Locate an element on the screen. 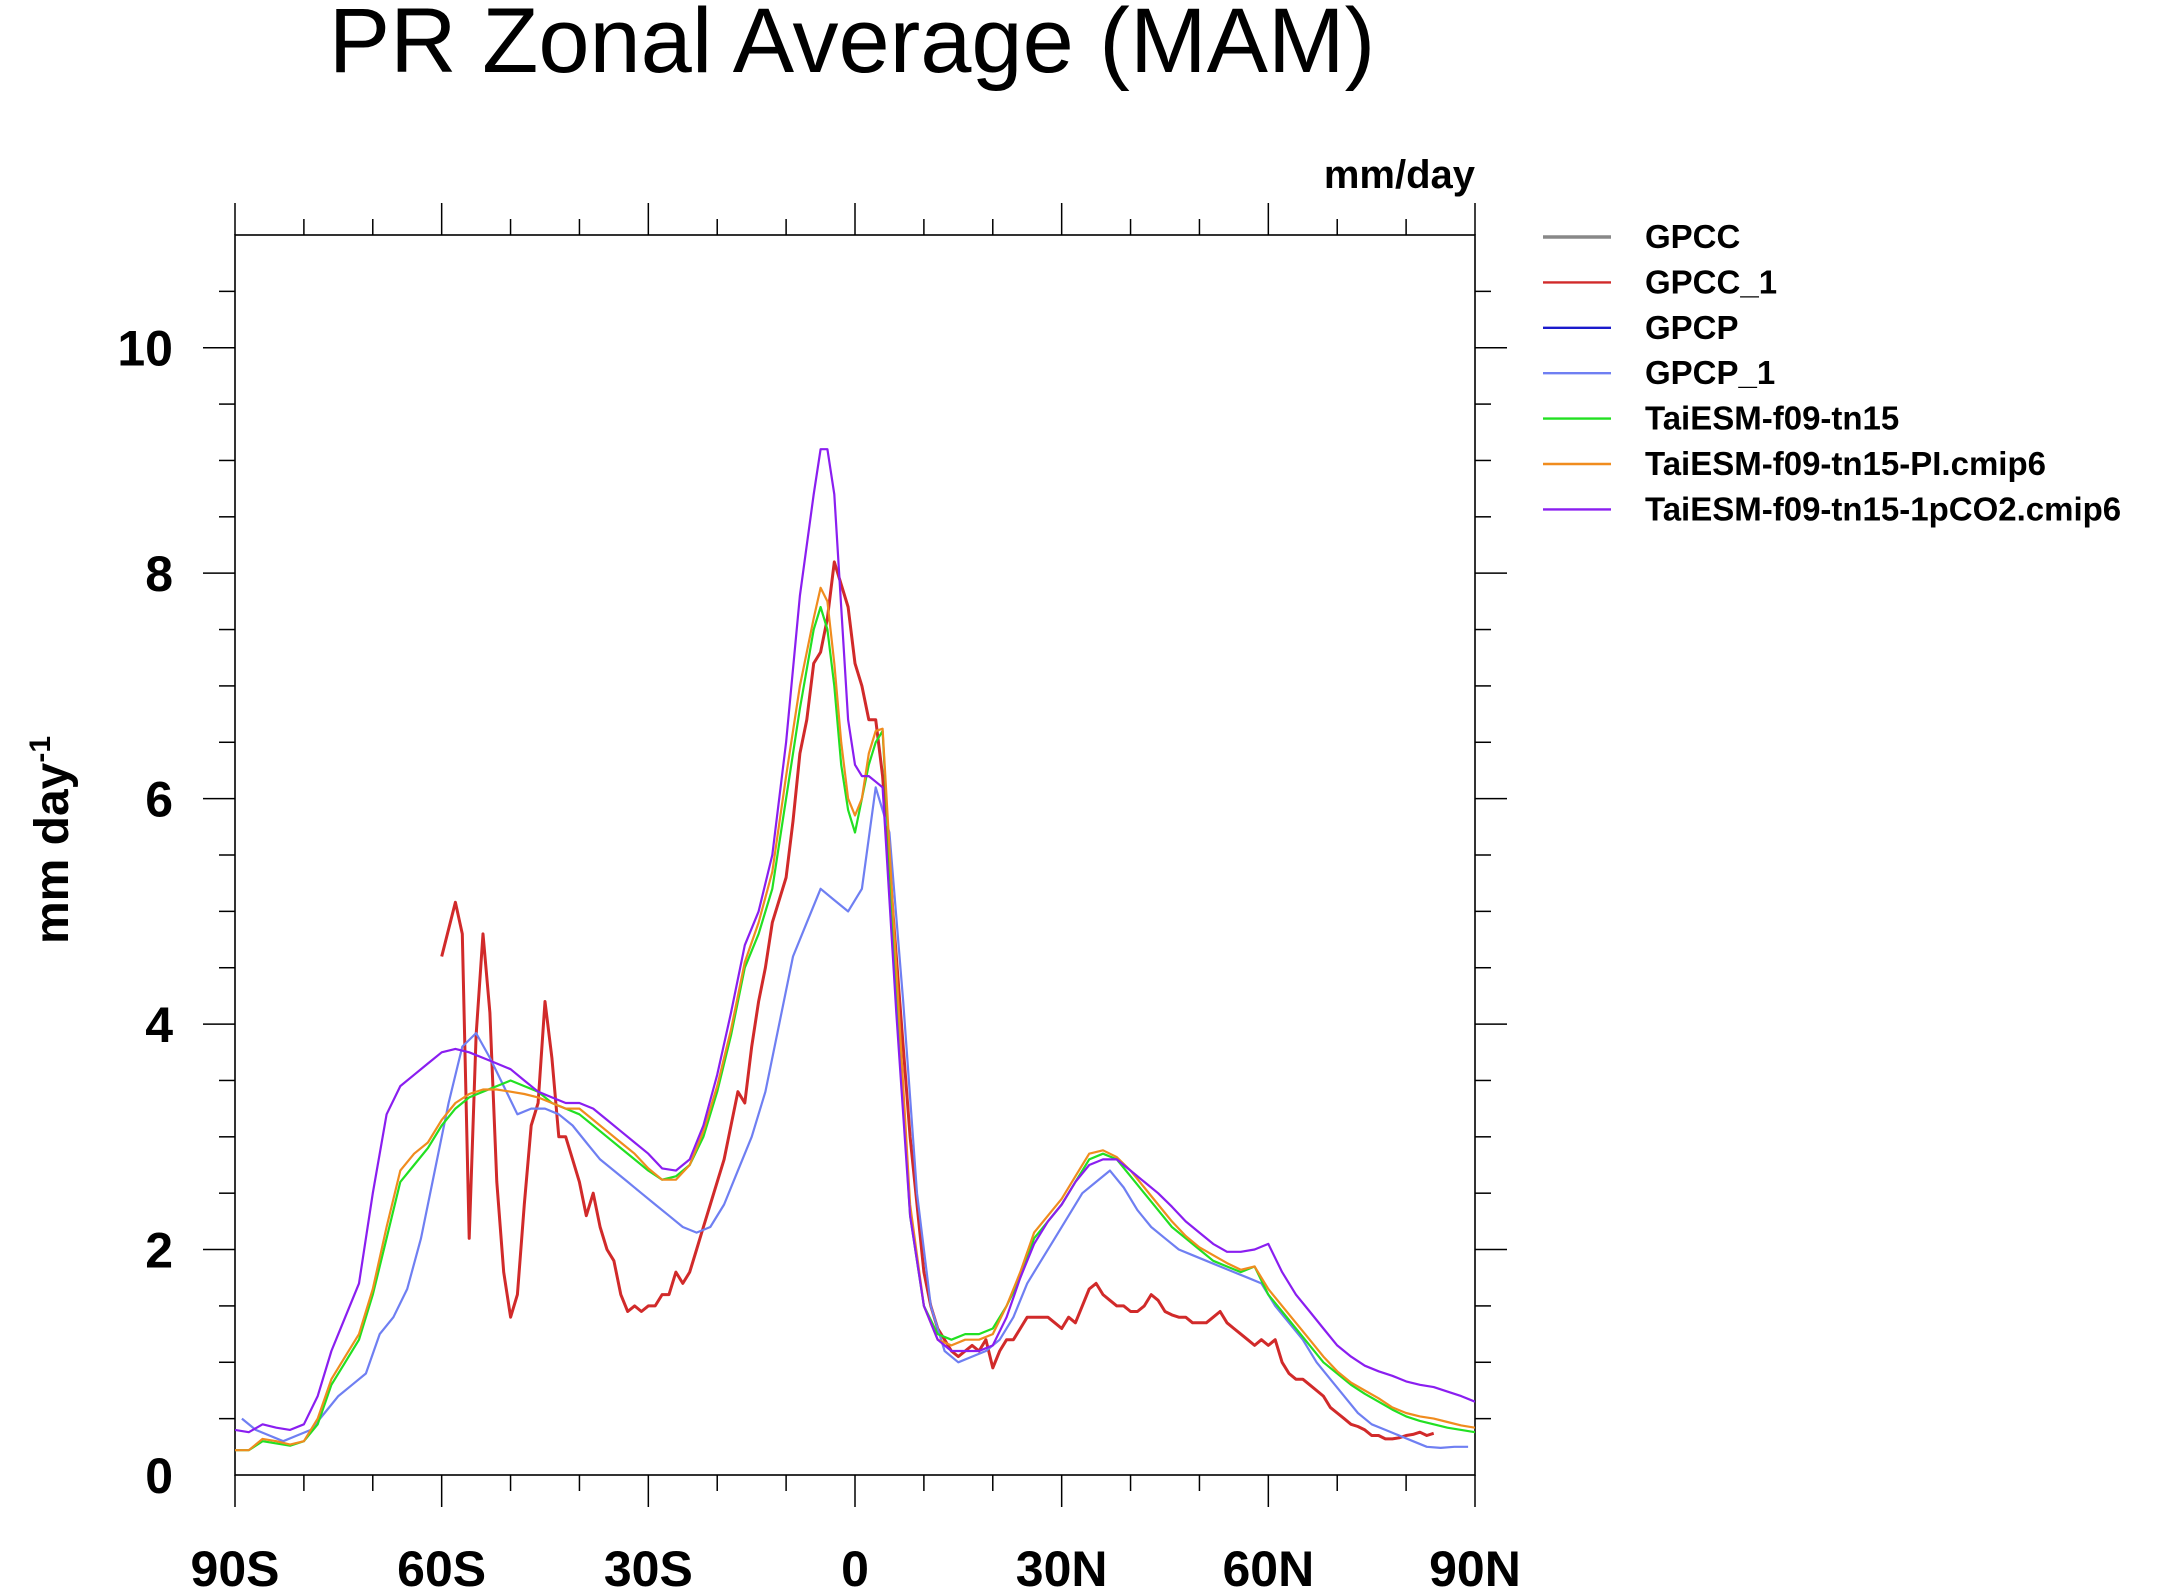 This screenshot has height=1595, width=2177. x-tick-label: 60S is located at coordinates (441, 1568).